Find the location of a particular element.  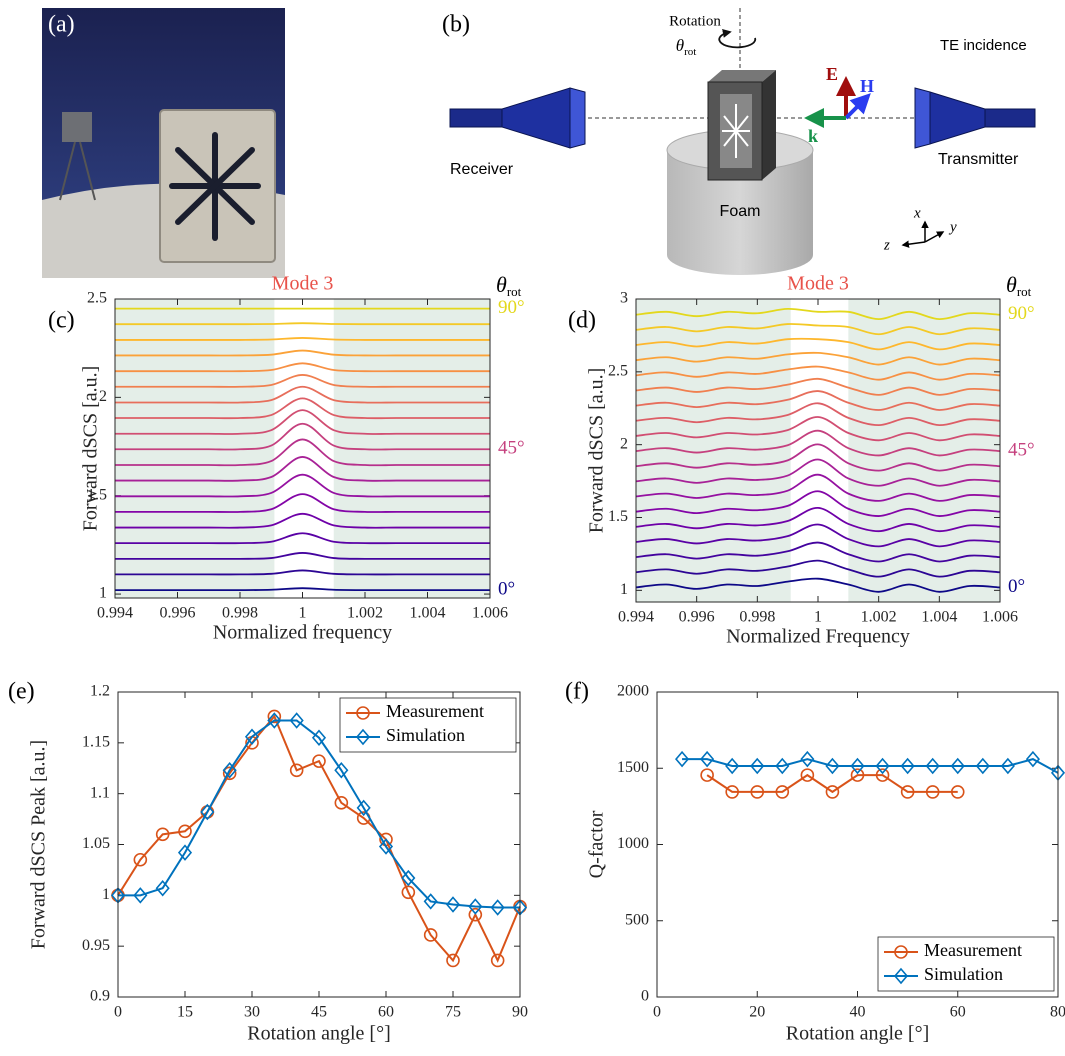

axis-y-label: y is located at coordinates (952, 227).